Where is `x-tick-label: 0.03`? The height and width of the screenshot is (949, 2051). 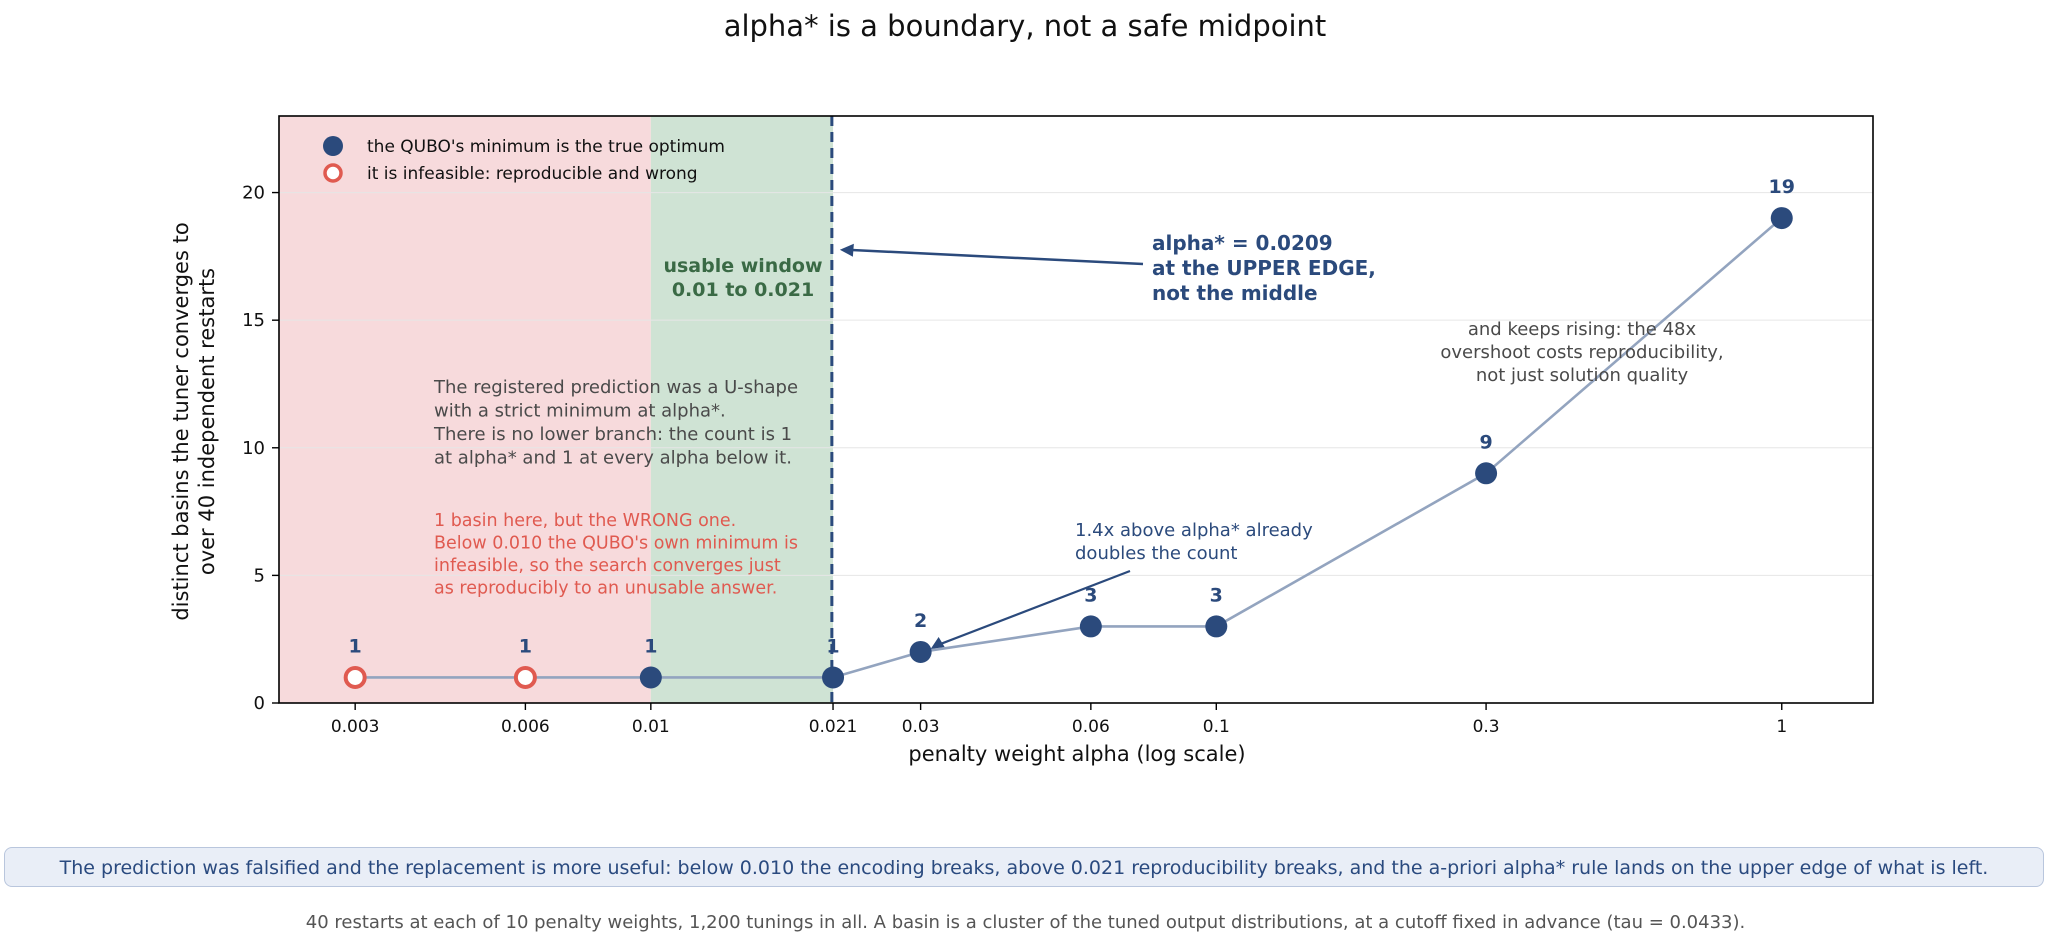 x-tick-label: 0.03 is located at coordinates (921, 727).